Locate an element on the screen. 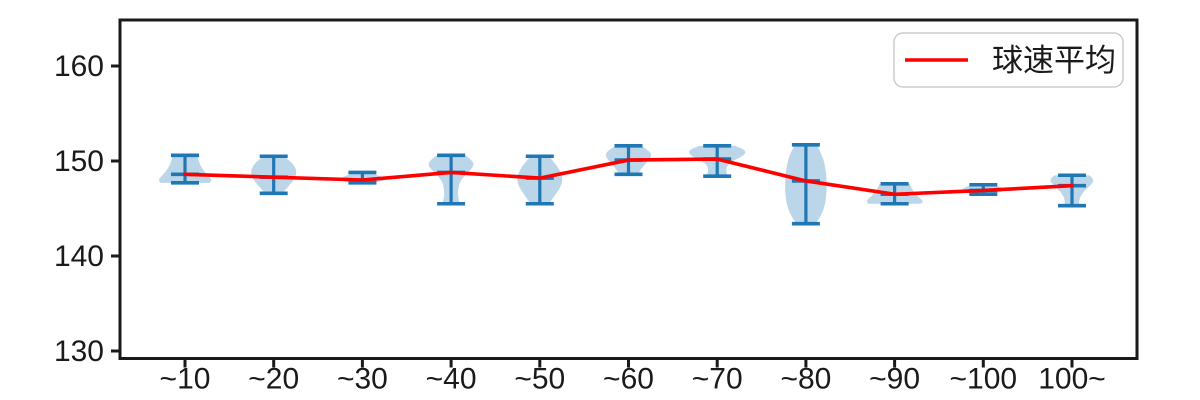 Image resolution: width=1200 pixels, height=400 pixels. mean-line-layer is located at coordinates (628, 177).